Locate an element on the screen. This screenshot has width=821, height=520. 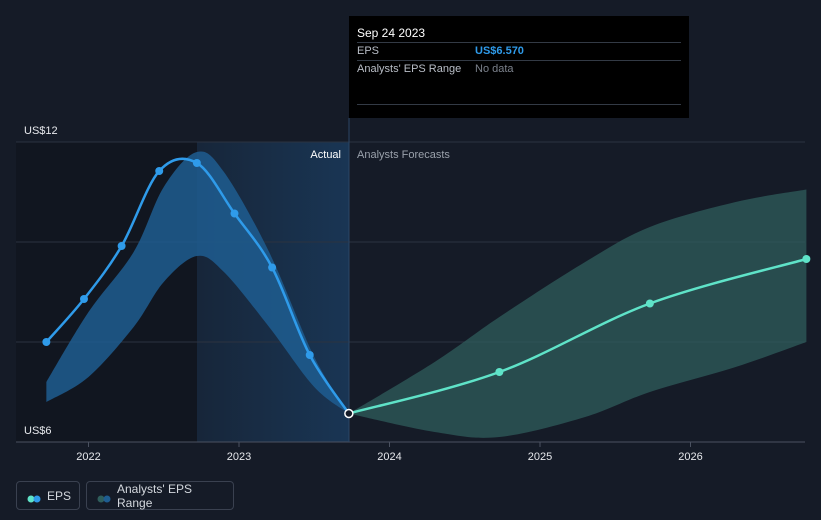
forecast-label: Analysts Forecasts is located at coordinates (403, 155).